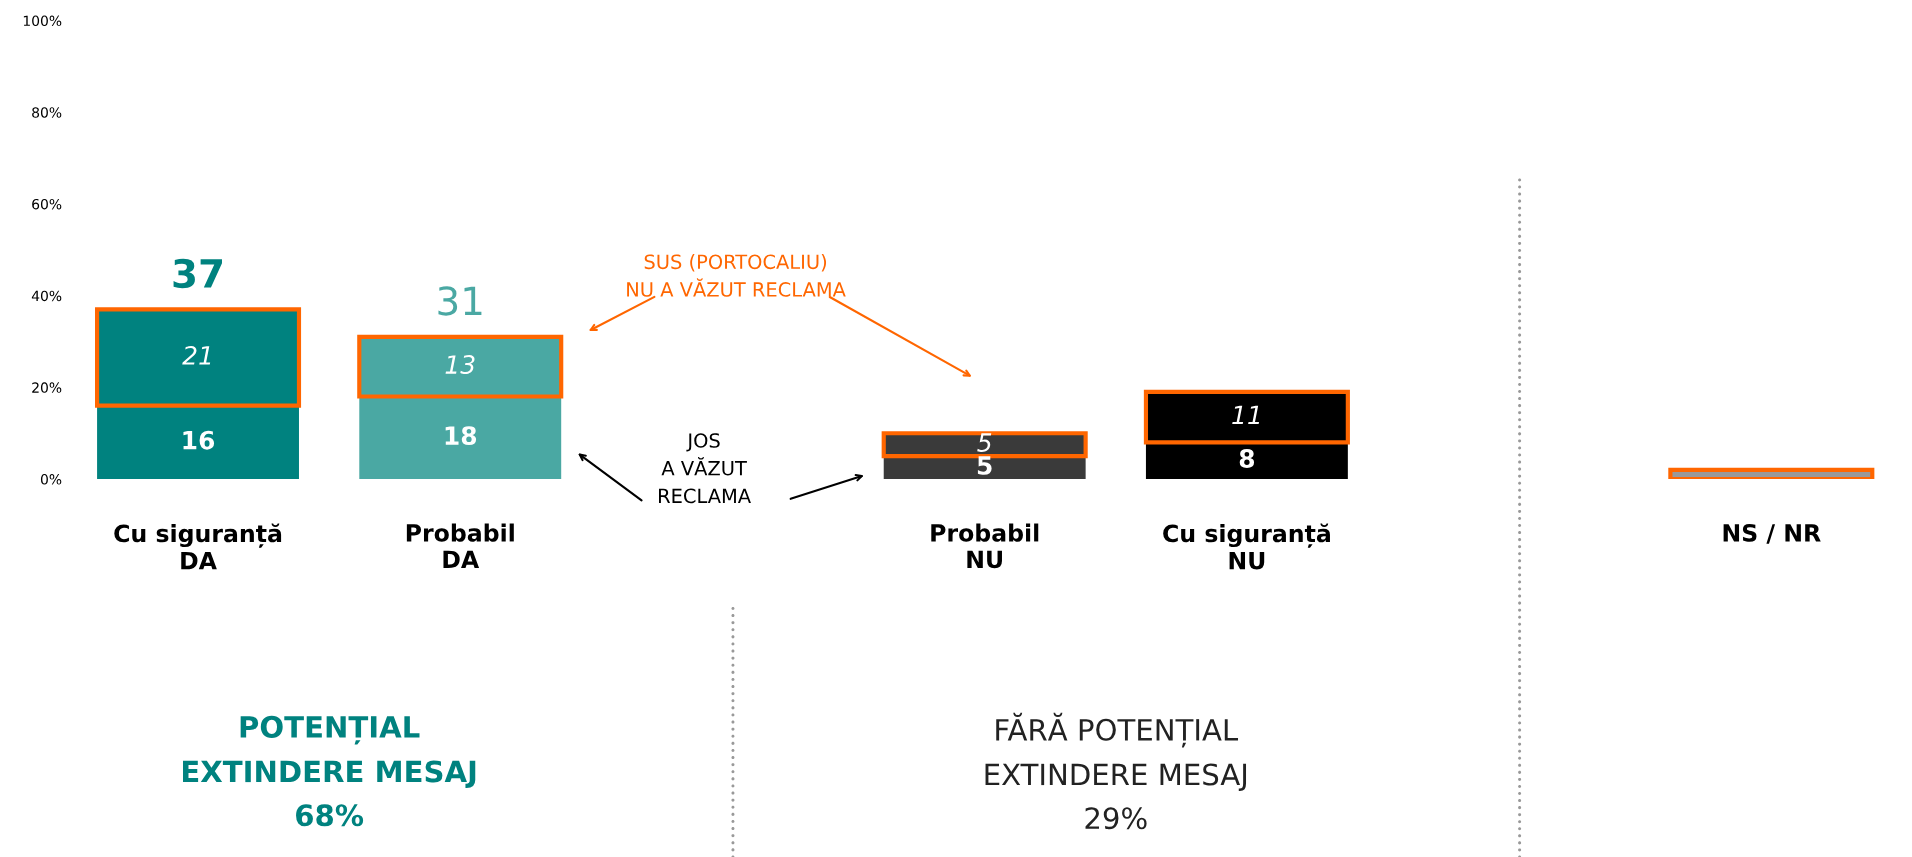 Image resolution: width=1912 pixels, height=857 pixels. Describe the element at coordinates (199, 440) in the screenshot. I see `data-label: 16` at that location.